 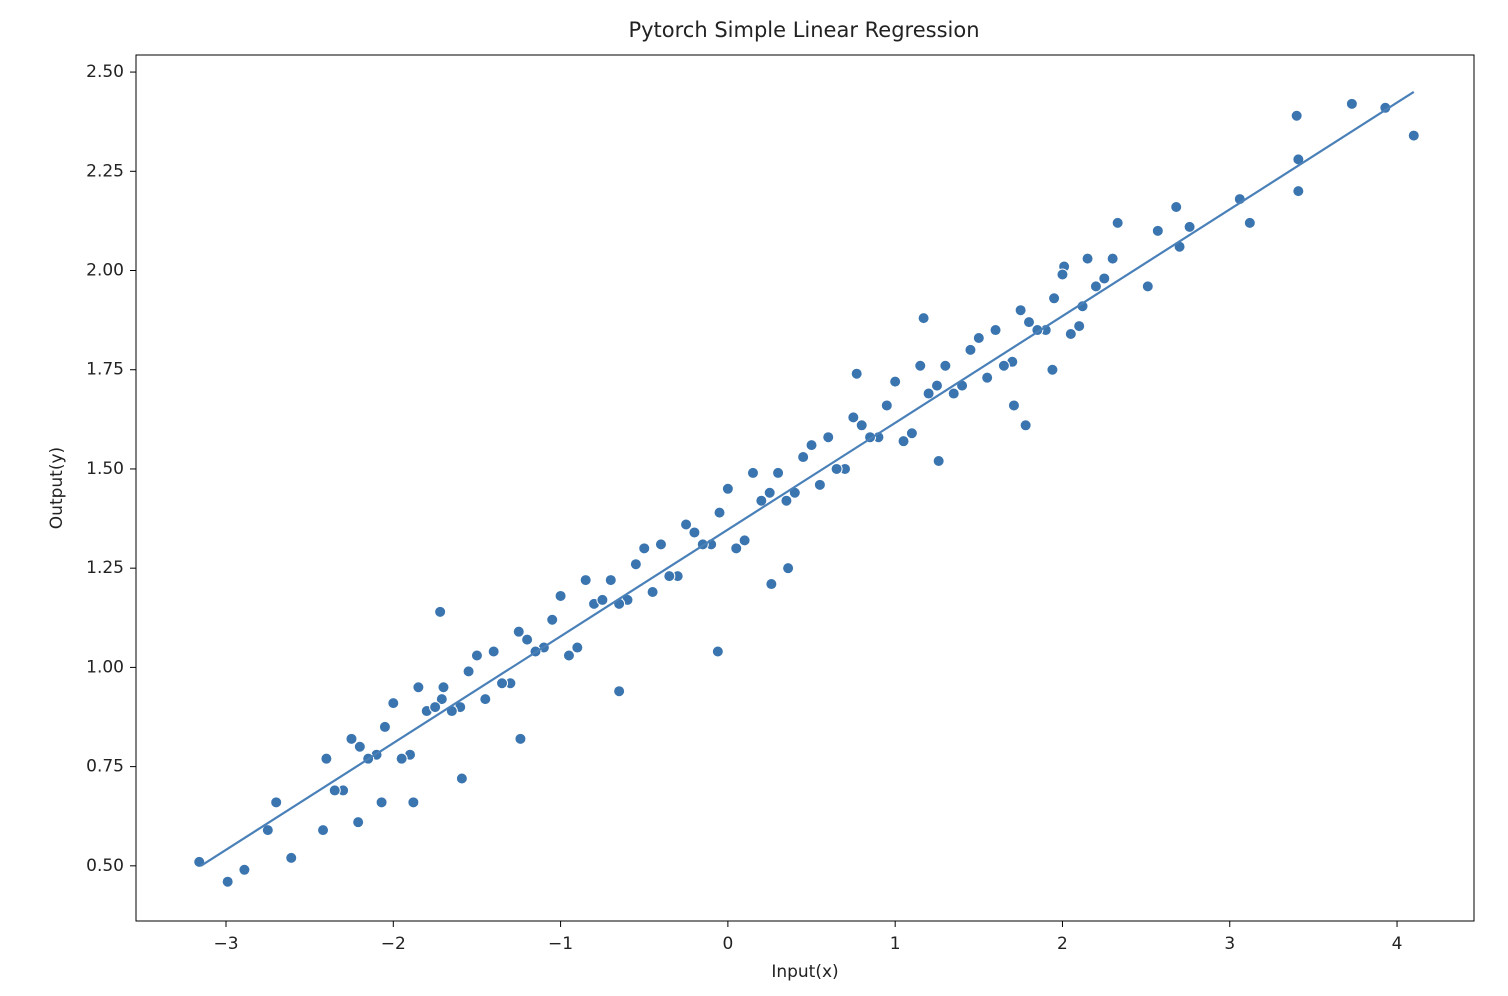 What do you see at coordinates (105, 469) in the screenshot?
I see `y-tick-label: 1.50` at bounding box center [105, 469].